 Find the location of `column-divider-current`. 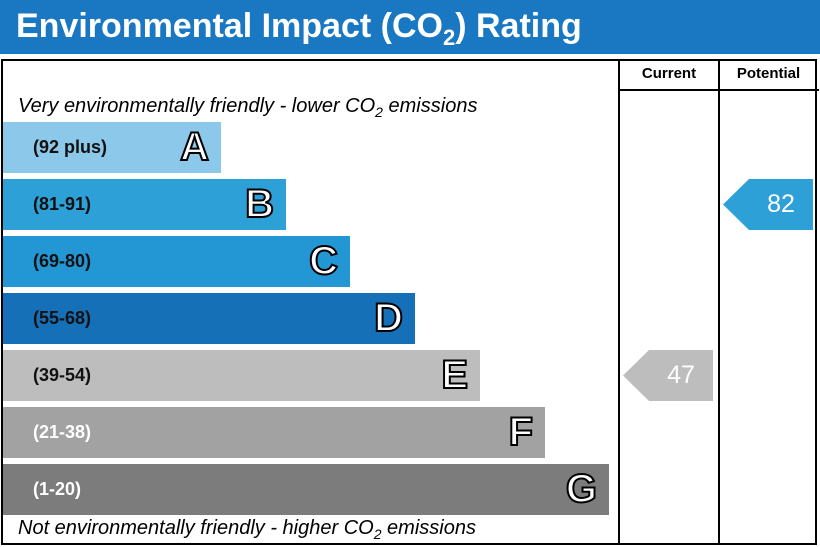

column-divider-current is located at coordinates (619, 302).